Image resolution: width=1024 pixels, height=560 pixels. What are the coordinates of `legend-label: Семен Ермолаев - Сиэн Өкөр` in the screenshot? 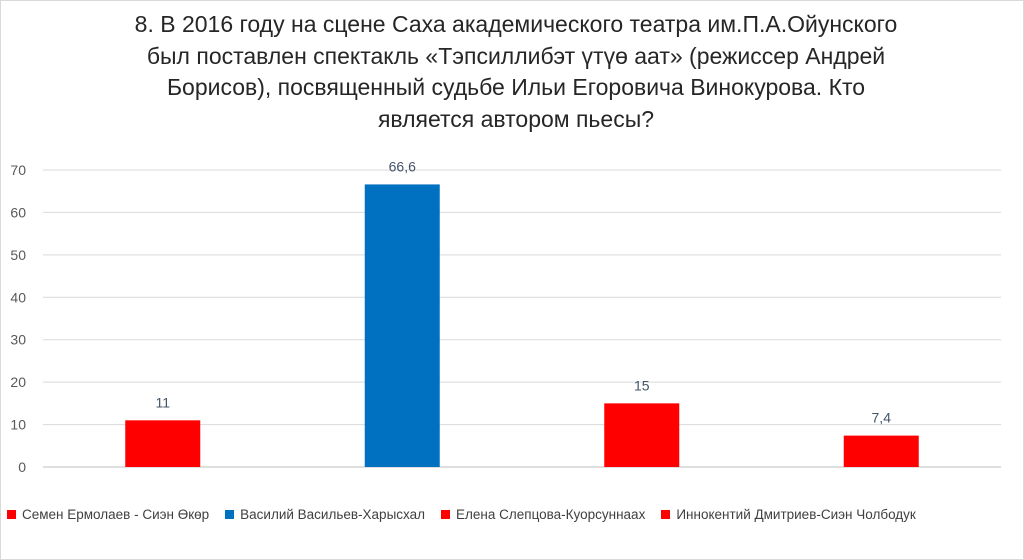 It's located at (116, 514).